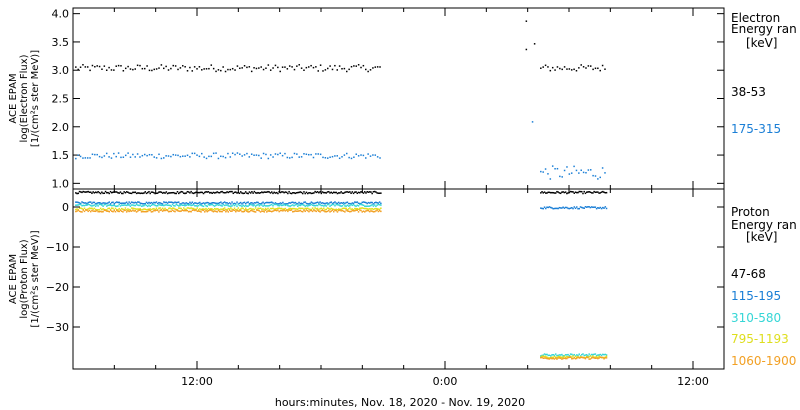  Describe the element at coordinates (13, 98) in the screenshot. I see `electron-y-axis-label-line: ACE EPAM` at that location.